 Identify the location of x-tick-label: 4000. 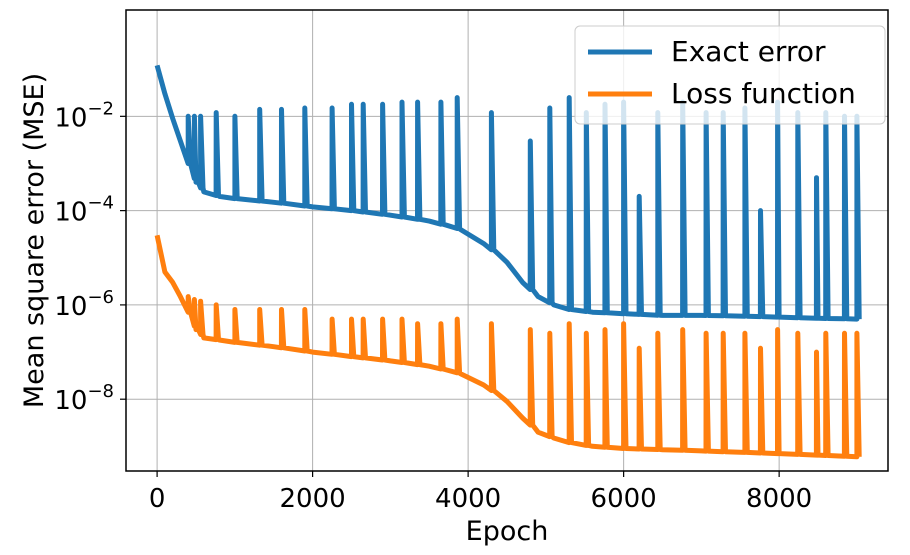
(468, 499).